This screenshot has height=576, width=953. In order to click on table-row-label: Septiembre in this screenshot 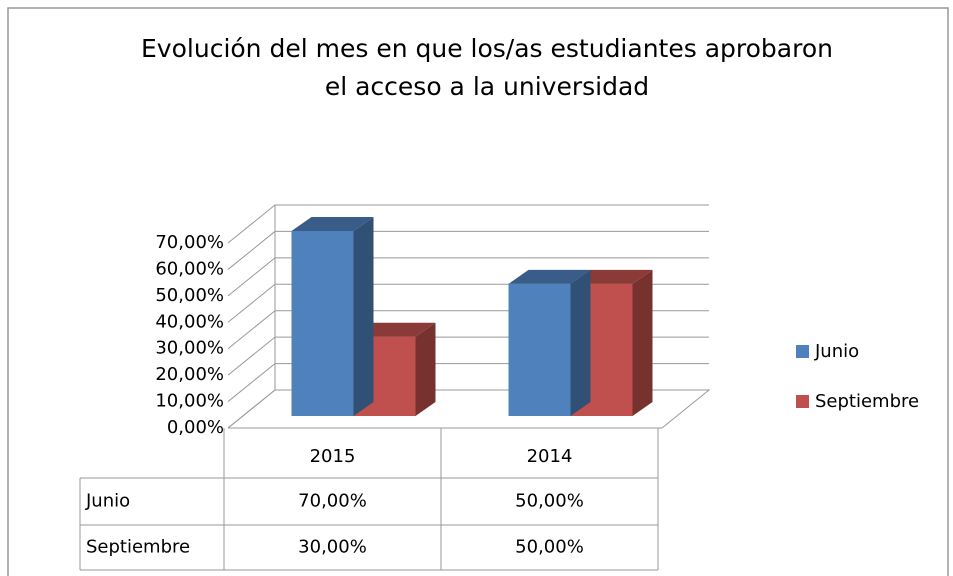, I will do `click(138, 547)`.